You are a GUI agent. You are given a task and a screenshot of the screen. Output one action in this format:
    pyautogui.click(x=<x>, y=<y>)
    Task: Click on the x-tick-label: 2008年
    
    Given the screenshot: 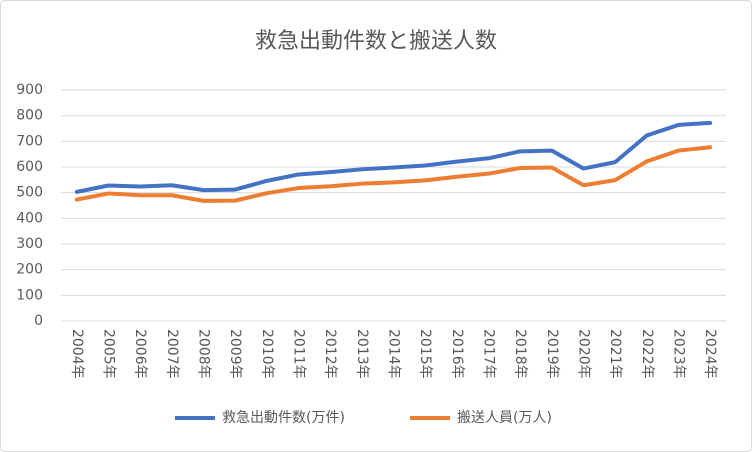 What is the action you would take?
    pyautogui.click(x=204, y=354)
    